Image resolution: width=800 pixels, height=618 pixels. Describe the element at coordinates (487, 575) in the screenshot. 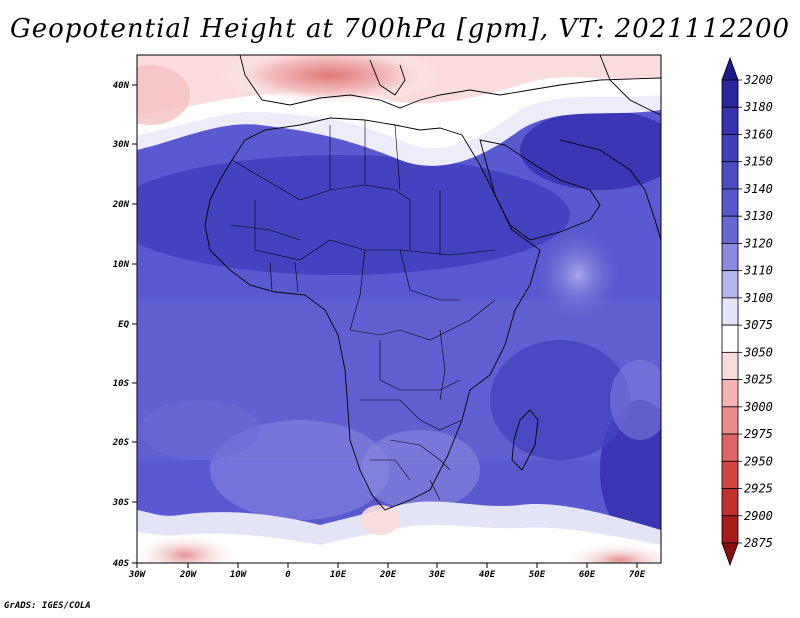

I see `lon-label-40e: 40E` at that location.